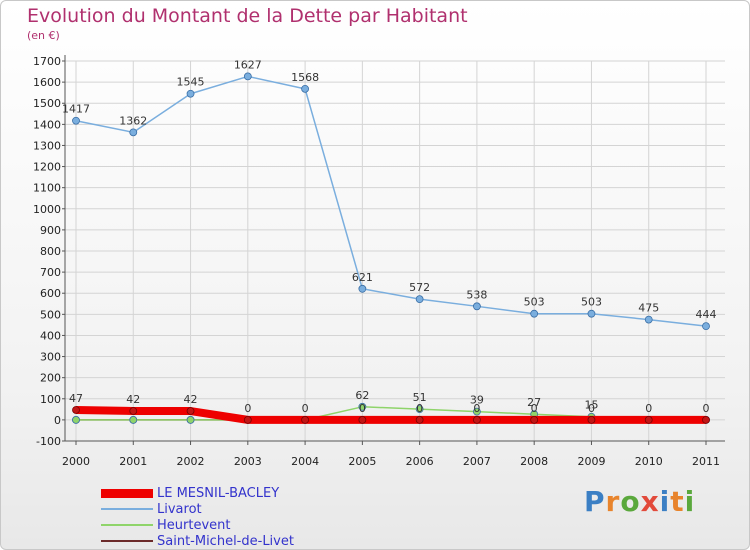 The width and height of the screenshot is (750, 550). I want to click on x-tick-label: 2002, so click(191, 461).